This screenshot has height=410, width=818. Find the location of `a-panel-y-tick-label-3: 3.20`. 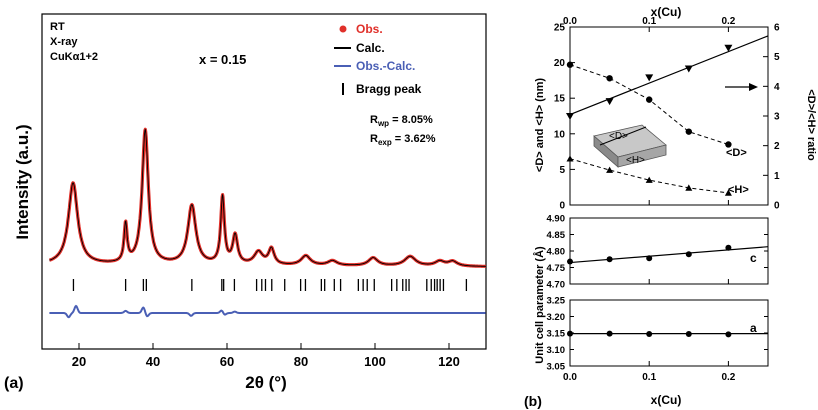

a-panel-y-tick-label-3: 3.20 is located at coordinates (556, 317).